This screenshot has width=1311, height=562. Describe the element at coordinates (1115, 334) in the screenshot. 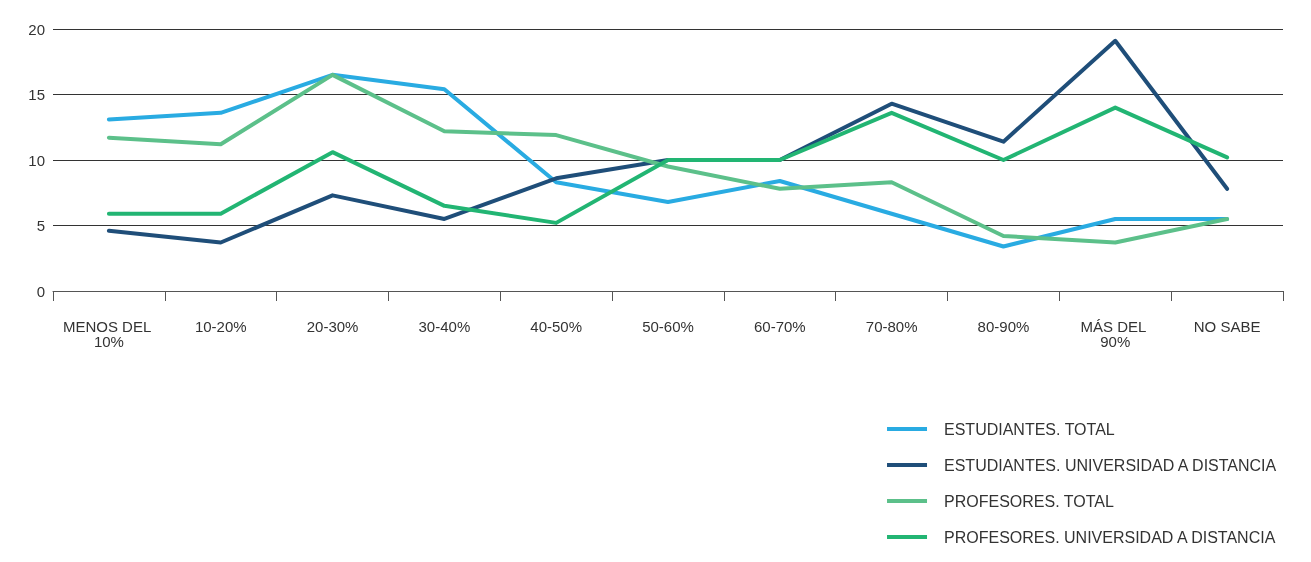

I see `x-tick-label: MÁS DEL 90%` at that location.